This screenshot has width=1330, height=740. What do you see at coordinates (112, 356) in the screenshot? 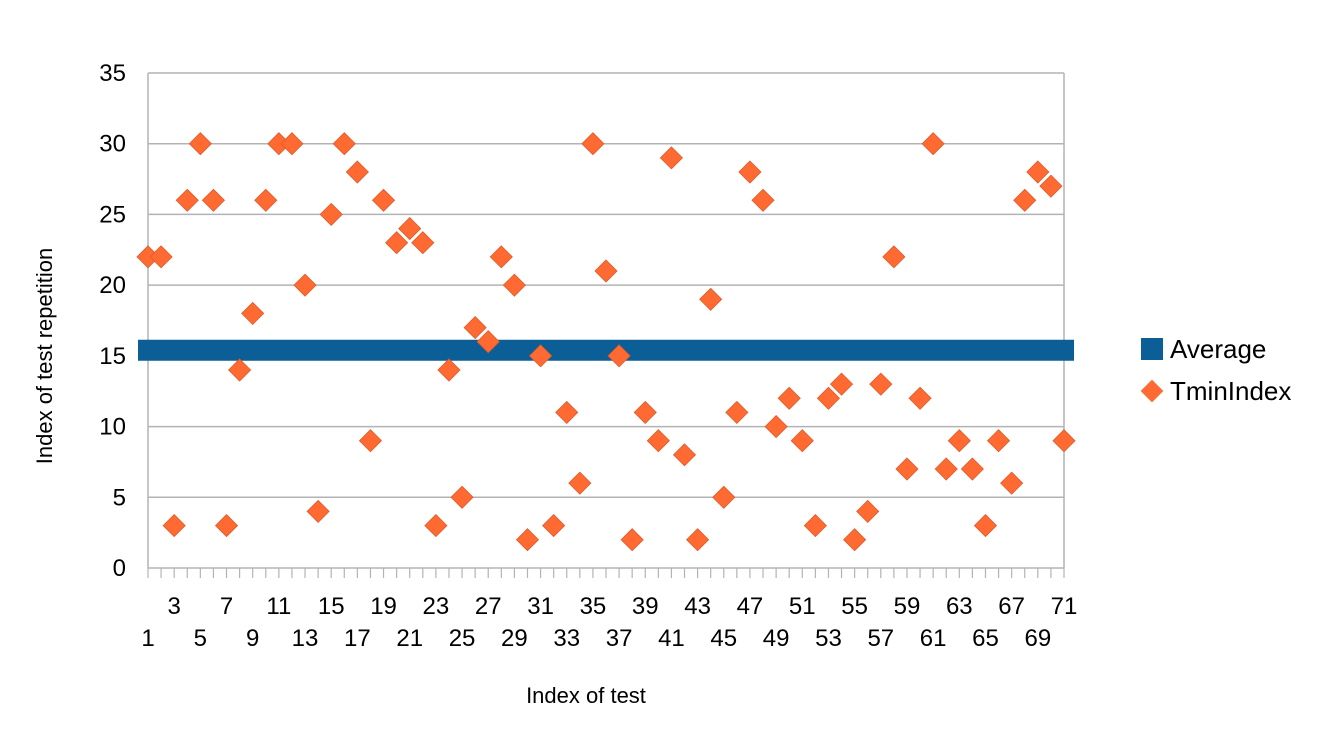
I see `y-tick-label: 15` at bounding box center [112, 356].